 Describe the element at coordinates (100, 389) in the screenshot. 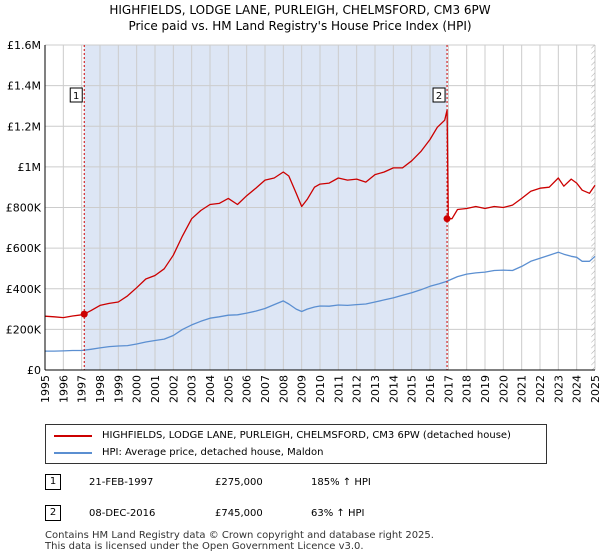

I see `x-tick-label: 1998` at that location.